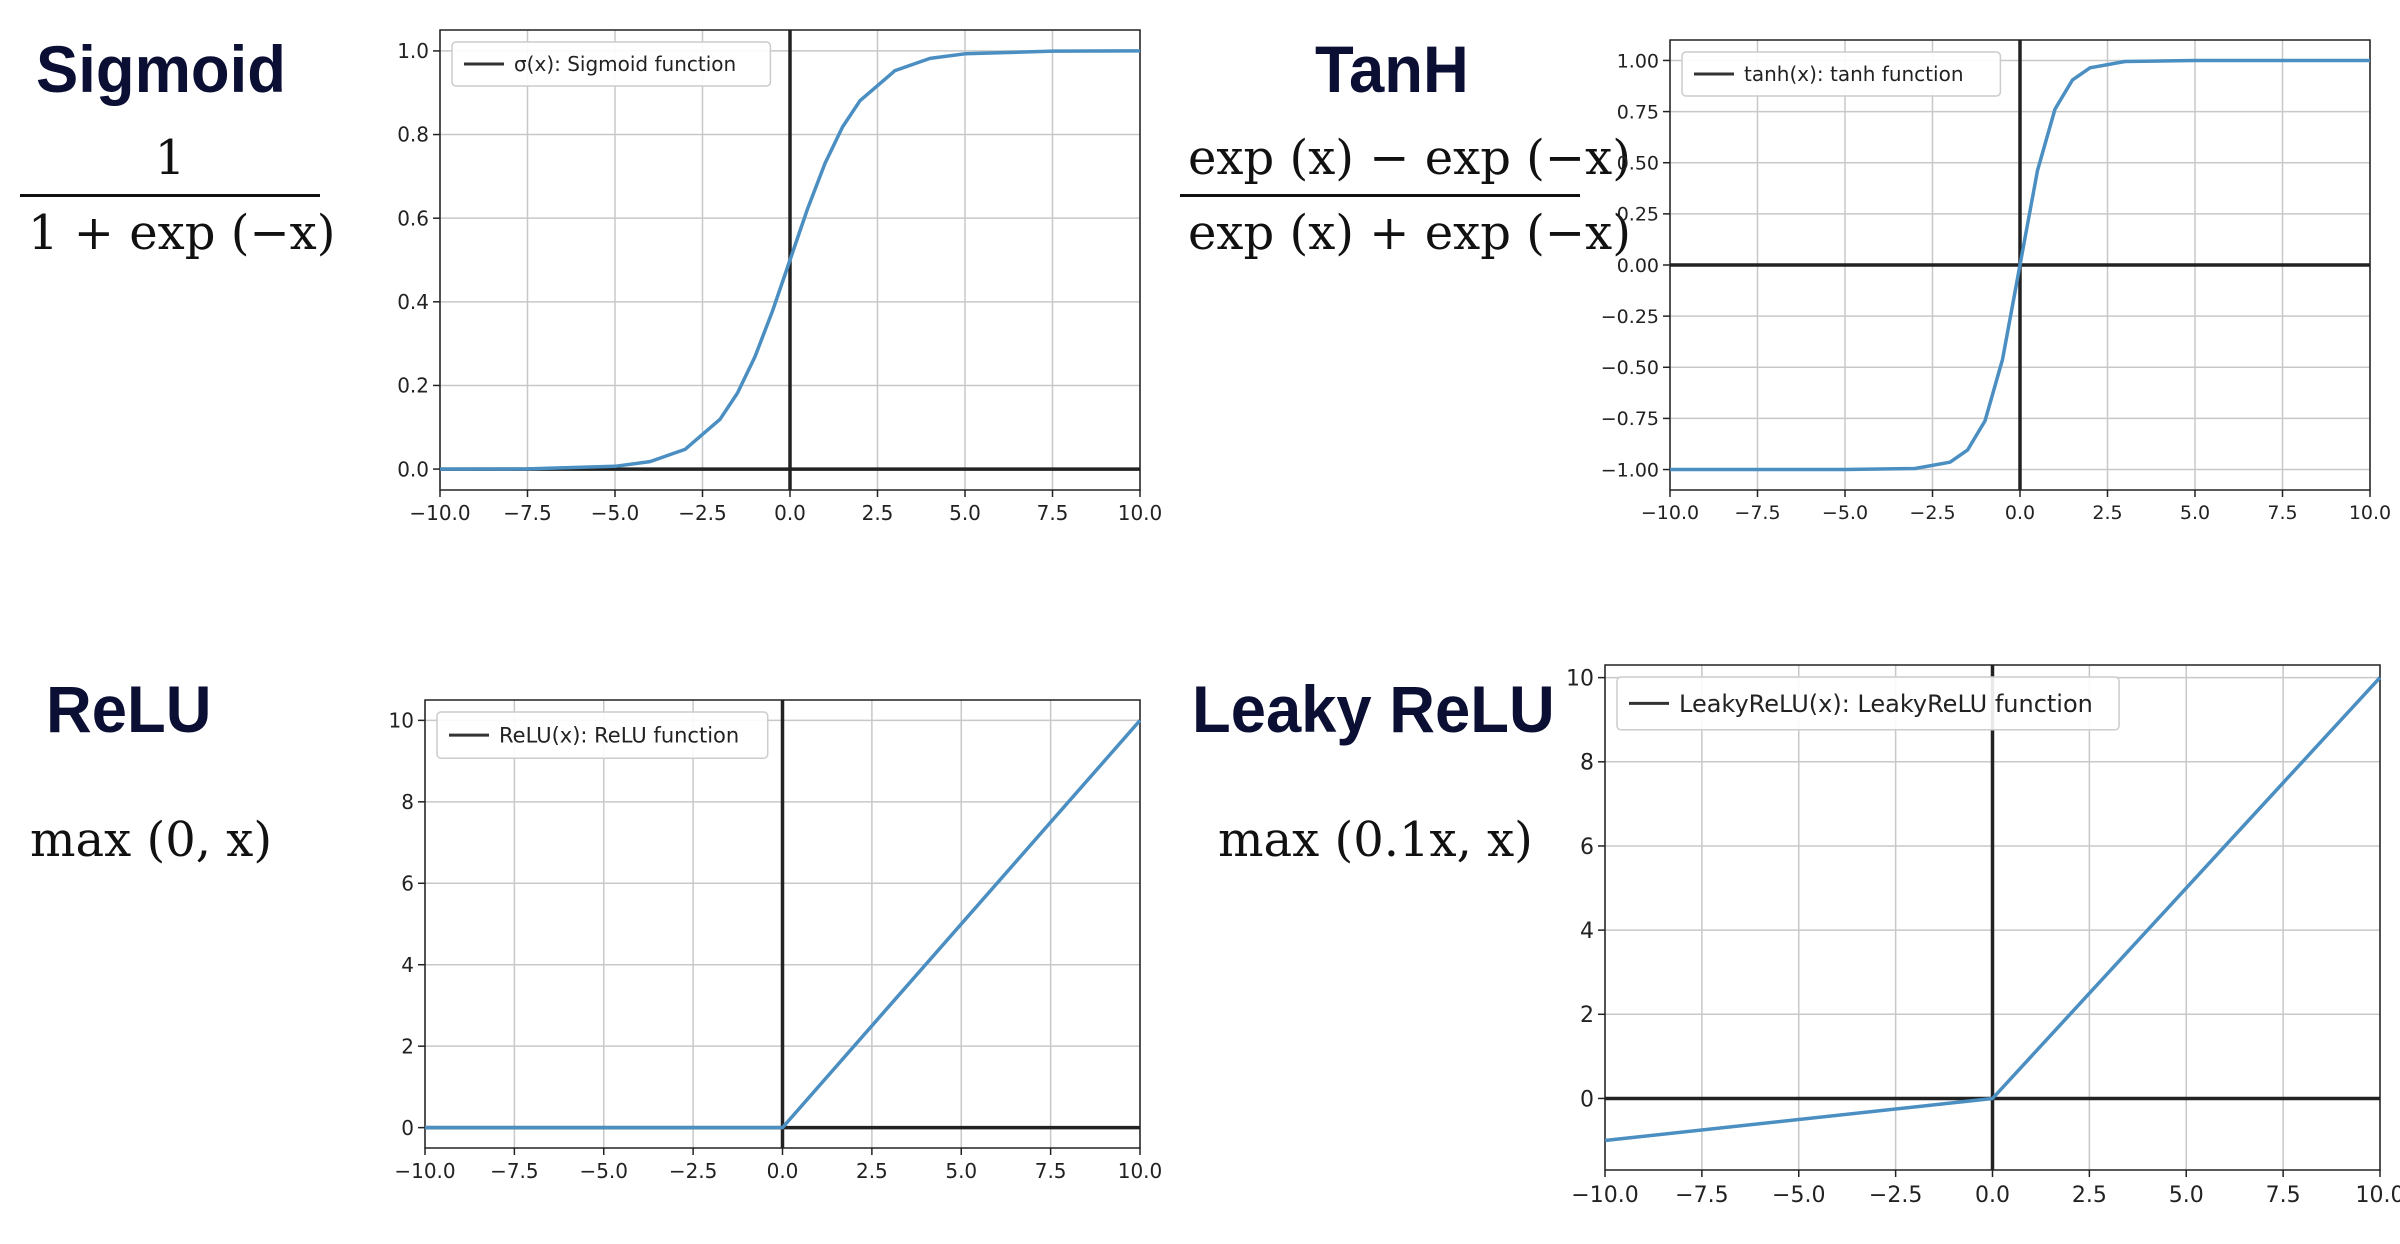  What do you see at coordinates (1630, 419) in the screenshot?
I see `y-tick-label: −0.75` at bounding box center [1630, 419].